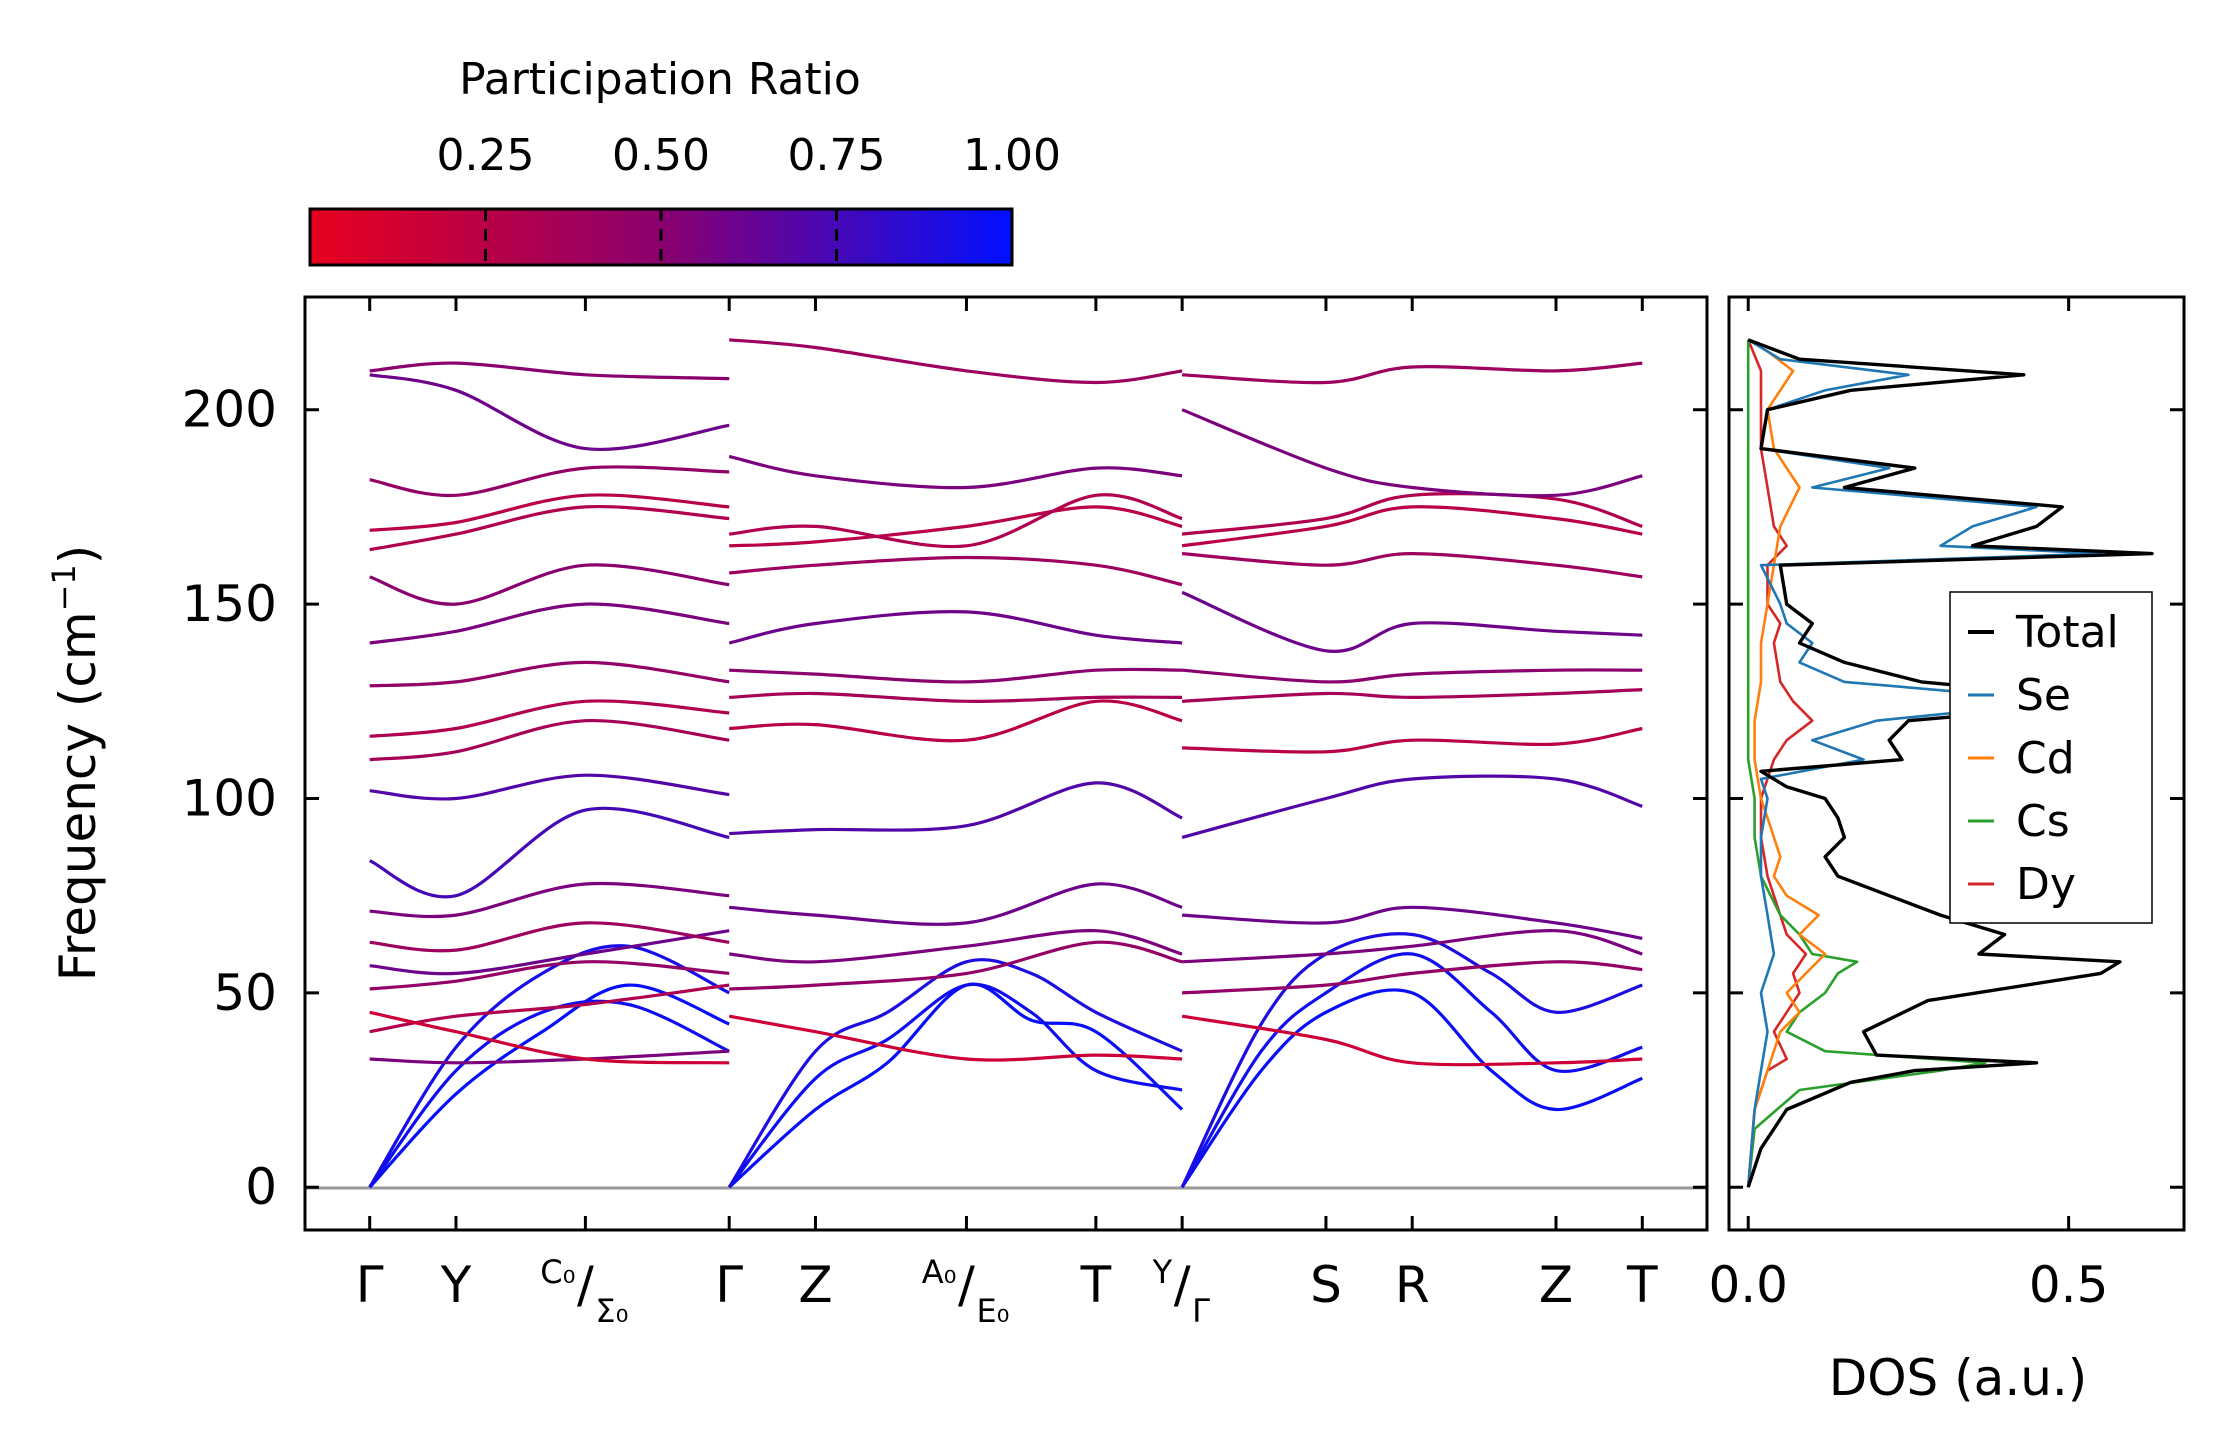 The width and height of the screenshot is (2222, 1455). What do you see at coordinates (1748, 1285) in the screenshot?
I see `dos-x-tick-label: 0.0` at bounding box center [1748, 1285].